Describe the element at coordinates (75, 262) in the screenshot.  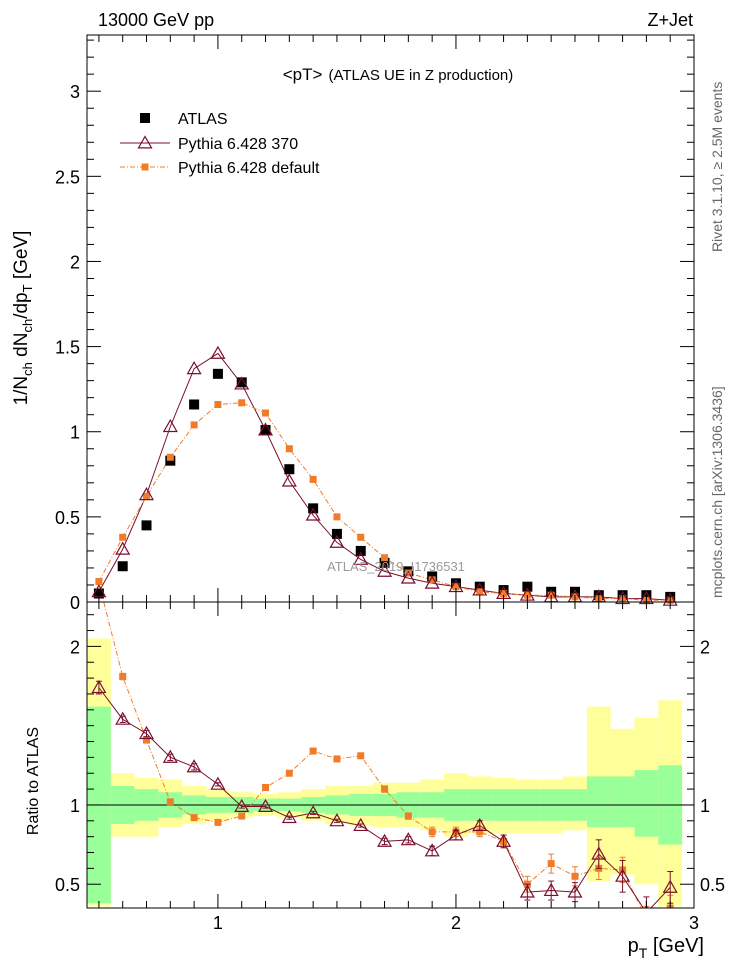
I see `main-y-tick-label: 2` at that location.